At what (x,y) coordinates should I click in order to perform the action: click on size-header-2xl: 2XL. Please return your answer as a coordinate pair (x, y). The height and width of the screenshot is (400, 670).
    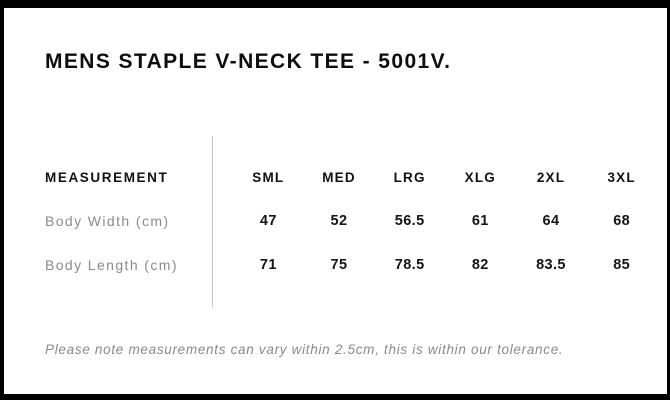
    Looking at the image, I should click on (551, 177).